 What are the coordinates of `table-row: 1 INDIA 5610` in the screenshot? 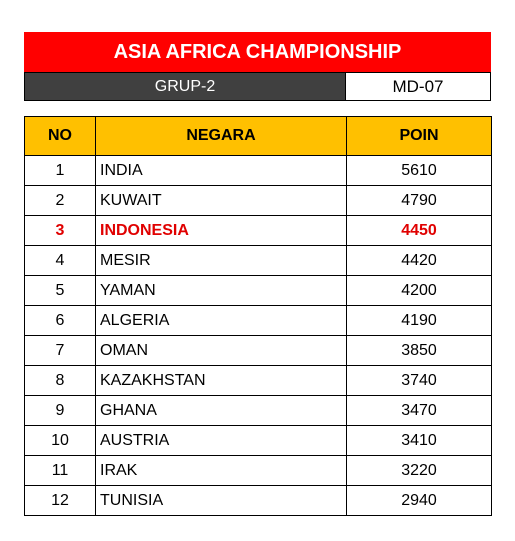 It's located at (258, 170).